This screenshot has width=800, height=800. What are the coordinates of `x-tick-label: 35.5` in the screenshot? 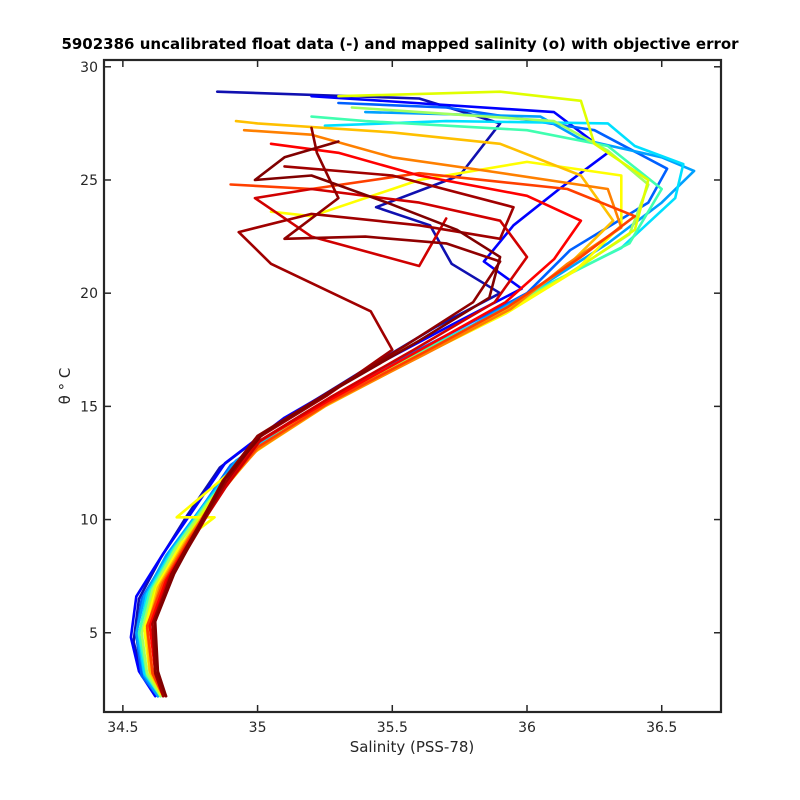 It's located at (392, 728).